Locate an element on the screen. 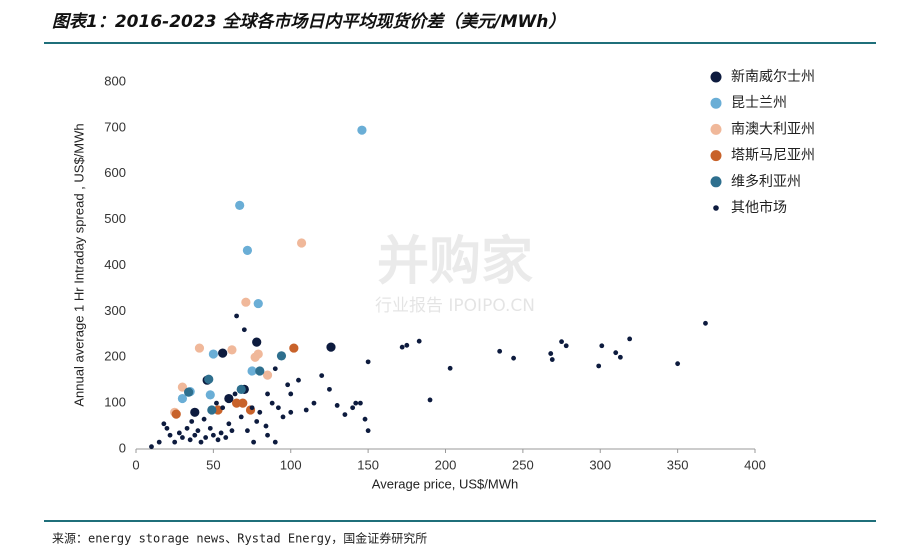 Image resolution: width=913 pixels, height=556 pixels. y-tick-label: 100 is located at coordinates (115, 402).